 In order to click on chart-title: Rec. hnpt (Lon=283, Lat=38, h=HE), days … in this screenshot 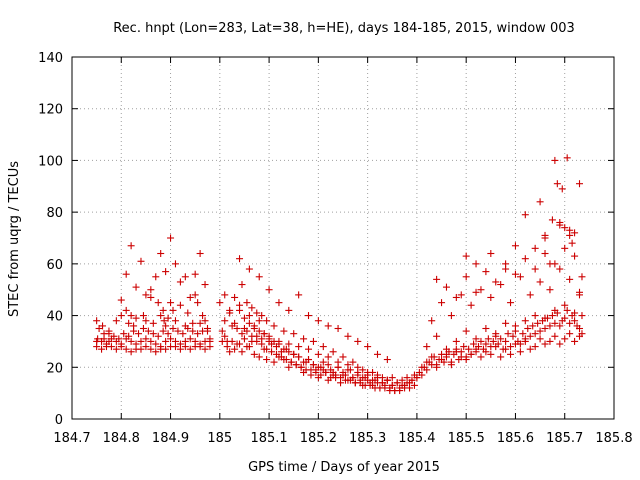, I will do `click(344, 28)`.